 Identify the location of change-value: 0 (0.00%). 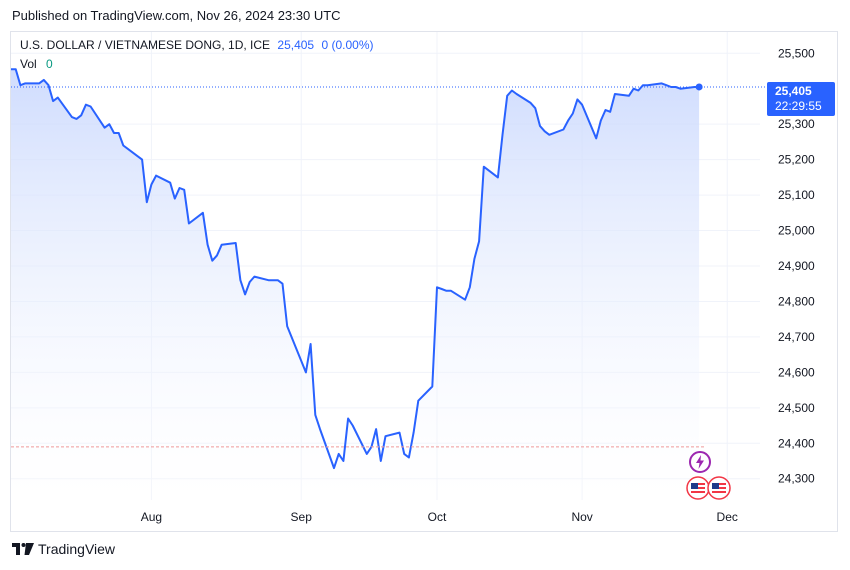
(347, 45).